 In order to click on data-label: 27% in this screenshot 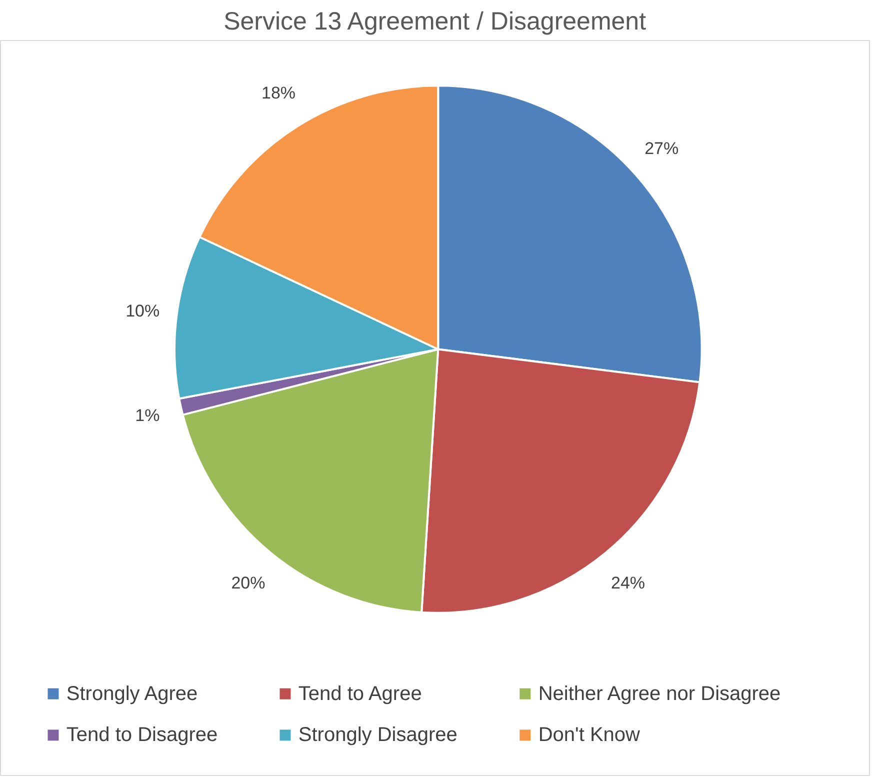, I will do `click(661, 148)`.